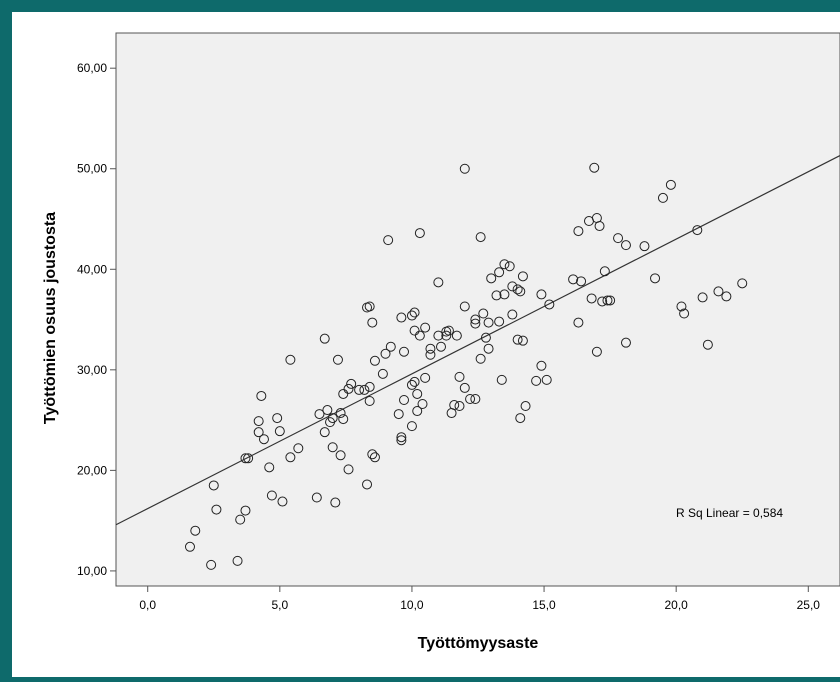 The width and height of the screenshot is (840, 682). What do you see at coordinates (92, 68) in the screenshot?
I see `y-tick-label: 60,00` at bounding box center [92, 68].